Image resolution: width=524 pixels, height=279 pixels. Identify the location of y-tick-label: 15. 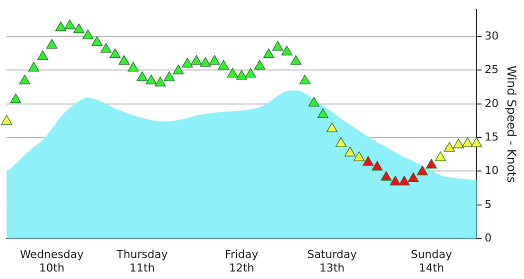
(491, 137).